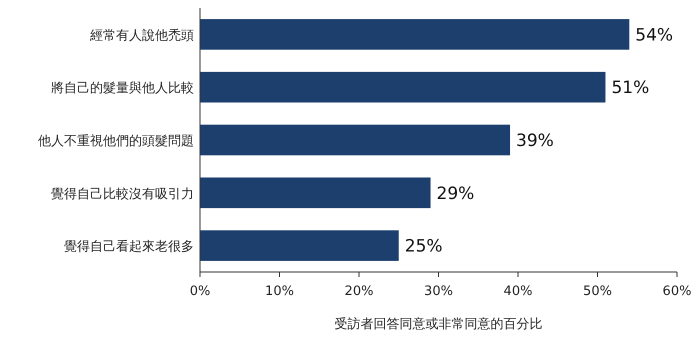 This screenshot has width=700, height=346. Describe the element at coordinates (438, 291) in the screenshot. I see `x-tick-label: 30%` at that location.